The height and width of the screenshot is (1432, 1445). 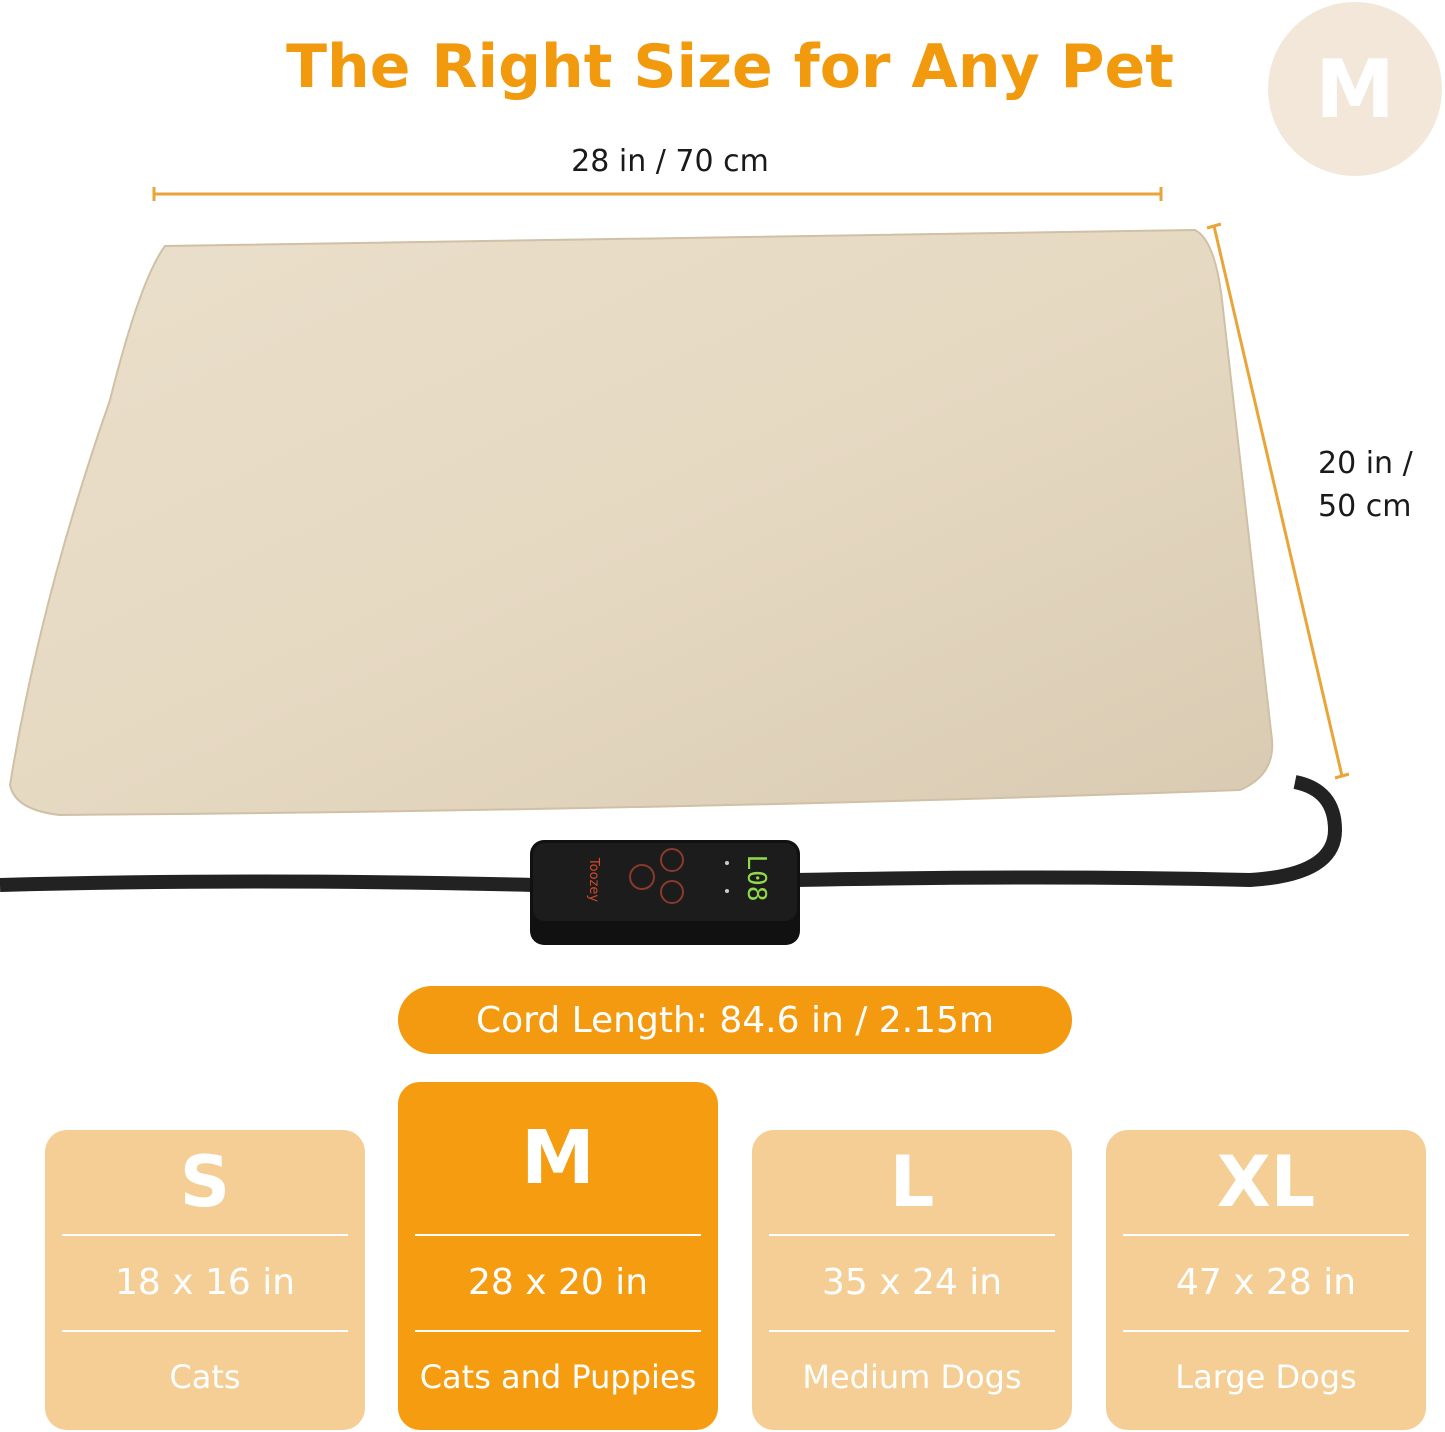 What do you see at coordinates (205, 1377) in the screenshot?
I see `size-pet-type: Cats` at bounding box center [205, 1377].